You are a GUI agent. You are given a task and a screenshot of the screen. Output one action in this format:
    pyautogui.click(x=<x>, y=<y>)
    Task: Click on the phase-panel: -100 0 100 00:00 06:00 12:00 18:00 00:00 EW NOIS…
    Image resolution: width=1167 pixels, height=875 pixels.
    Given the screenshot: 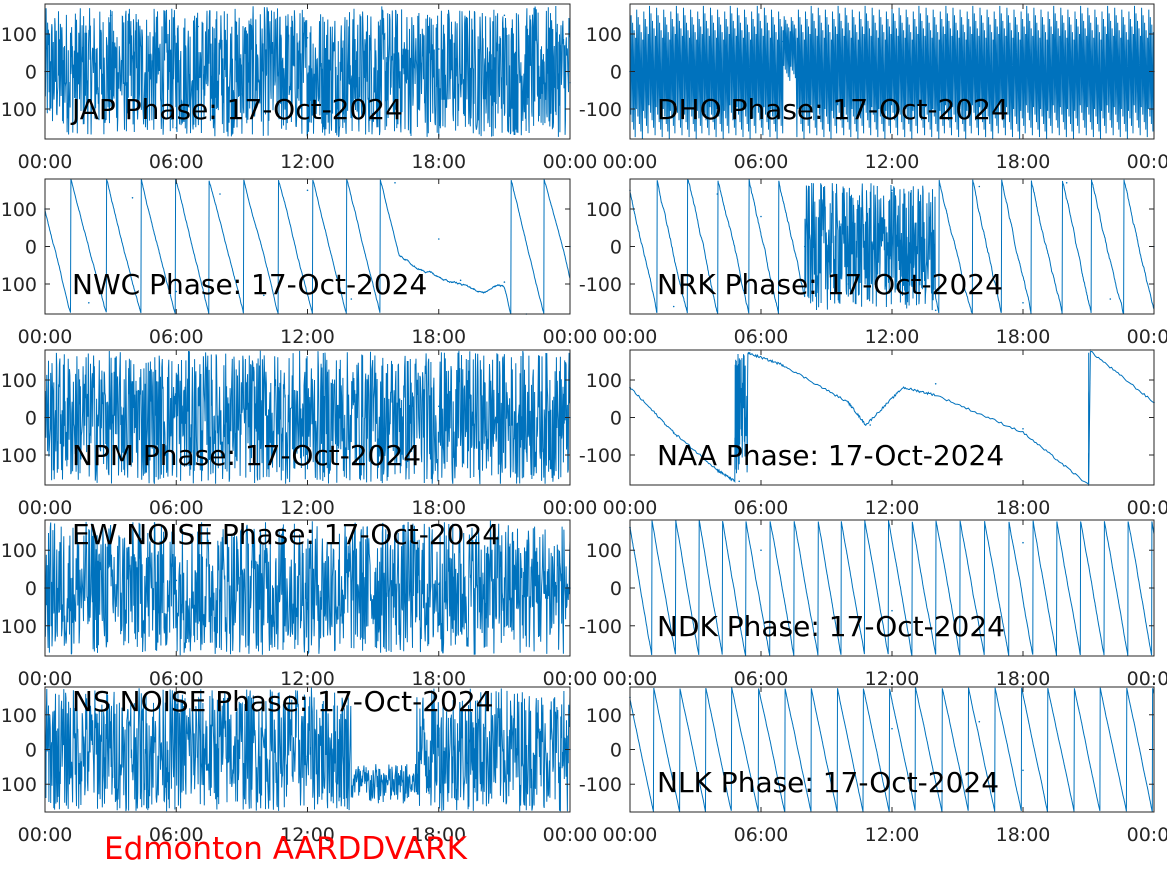 What is the action you would take?
    pyautogui.click(x=298, y=604)
    